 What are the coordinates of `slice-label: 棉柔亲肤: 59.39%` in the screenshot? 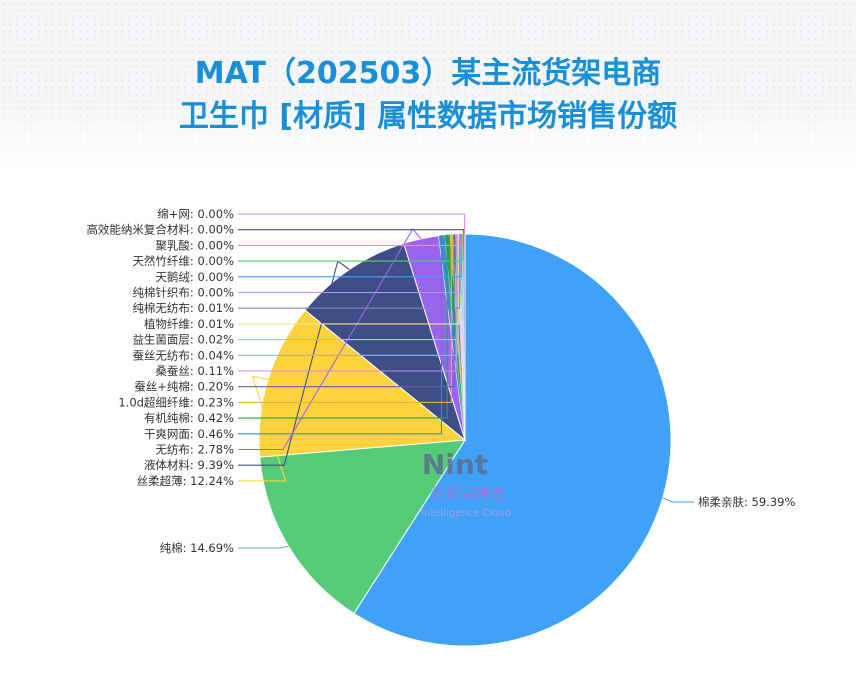 It's located at (746, 502).